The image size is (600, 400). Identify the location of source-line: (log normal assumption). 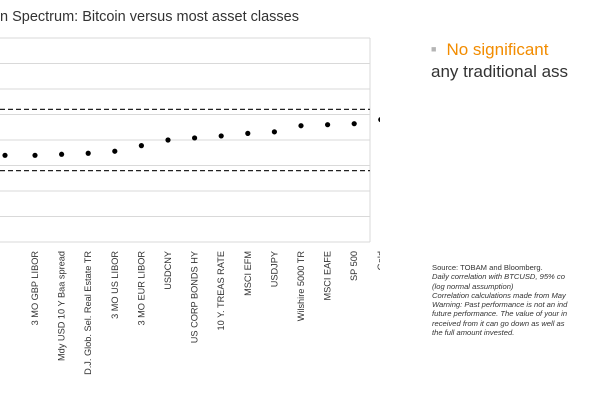
(473, 286).